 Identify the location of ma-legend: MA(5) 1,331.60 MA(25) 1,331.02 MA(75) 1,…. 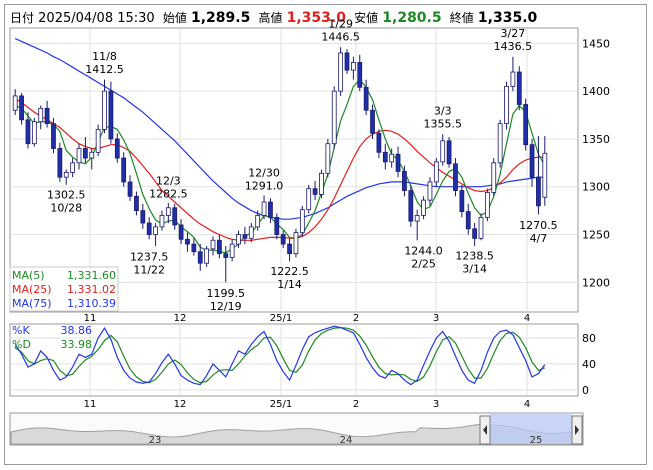
(64, 289).